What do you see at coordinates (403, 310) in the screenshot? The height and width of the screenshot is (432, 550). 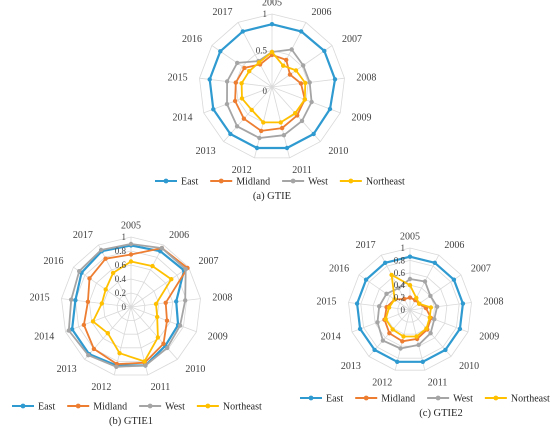 I see `tick-label: 0` at bounding box center [403, 310].